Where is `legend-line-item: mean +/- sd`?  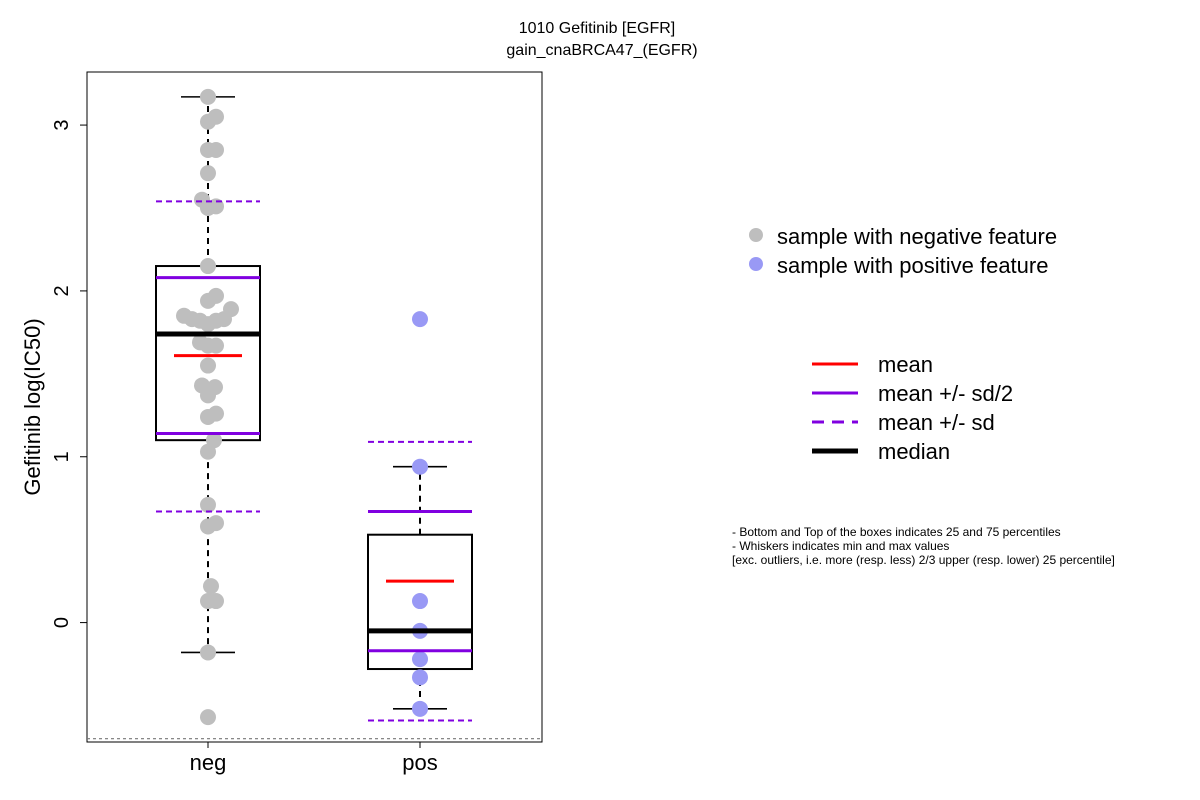 legend-line-item: mean +/- sd is located at coordinates (903, 422).